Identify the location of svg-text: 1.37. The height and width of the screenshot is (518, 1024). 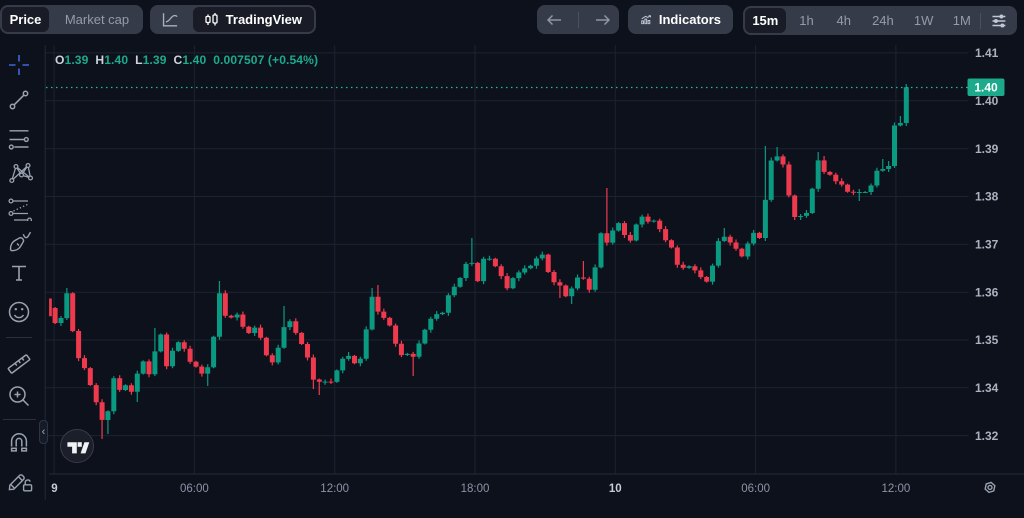
(987, 245).